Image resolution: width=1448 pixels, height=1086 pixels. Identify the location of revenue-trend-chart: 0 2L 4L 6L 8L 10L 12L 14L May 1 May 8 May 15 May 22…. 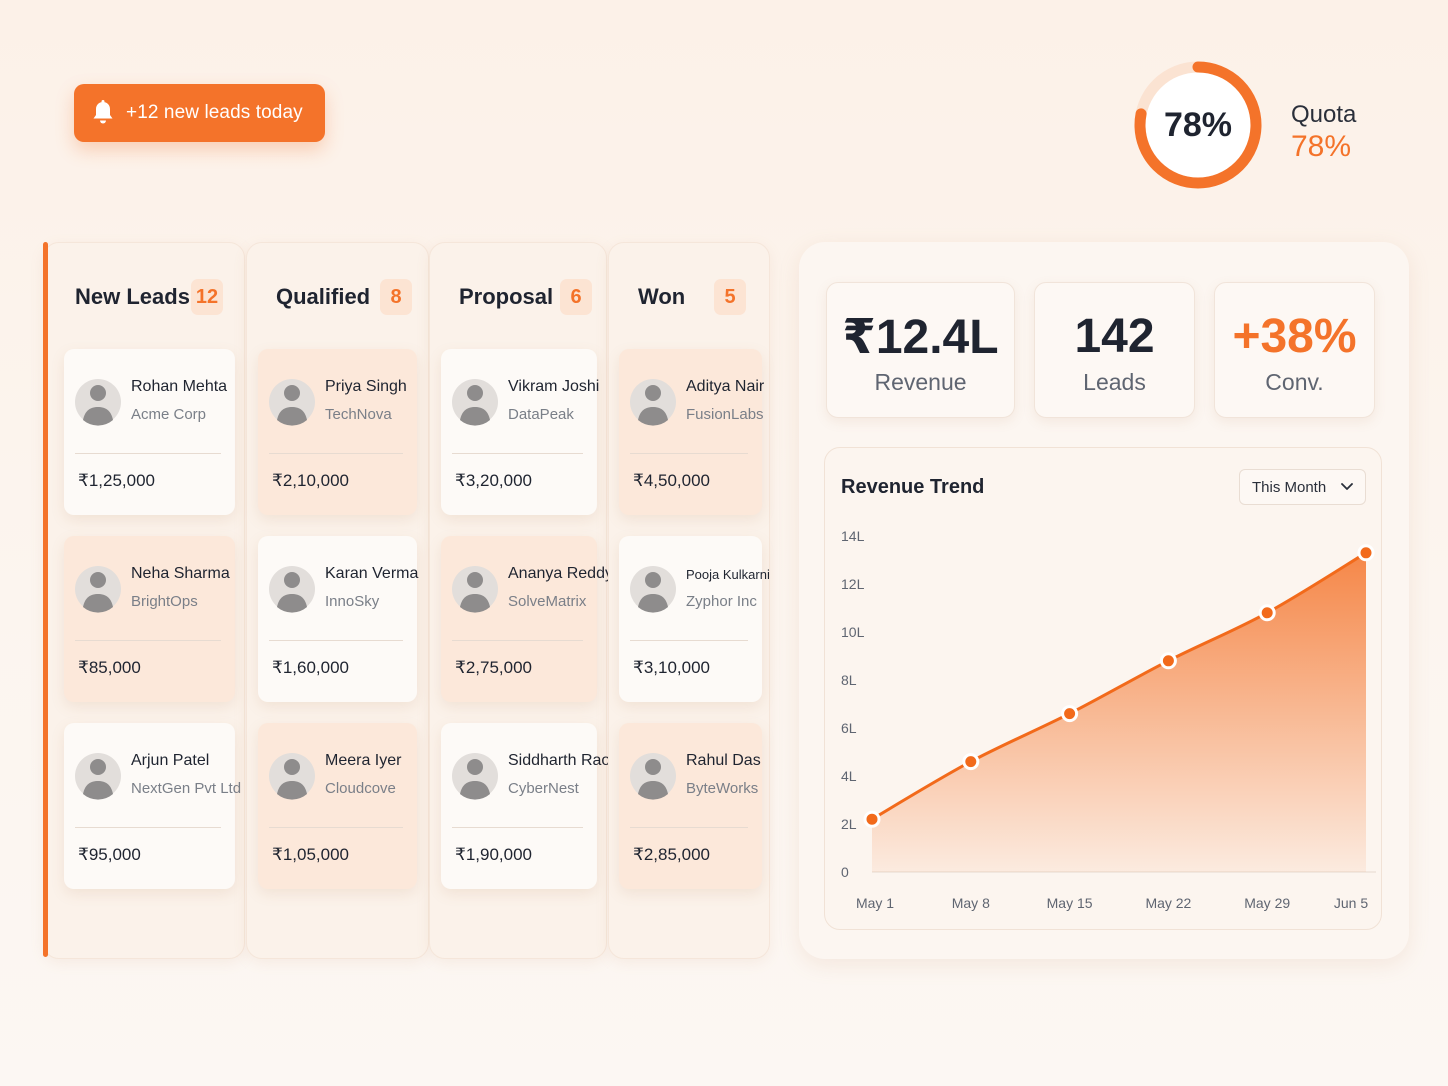
(1108, 719).